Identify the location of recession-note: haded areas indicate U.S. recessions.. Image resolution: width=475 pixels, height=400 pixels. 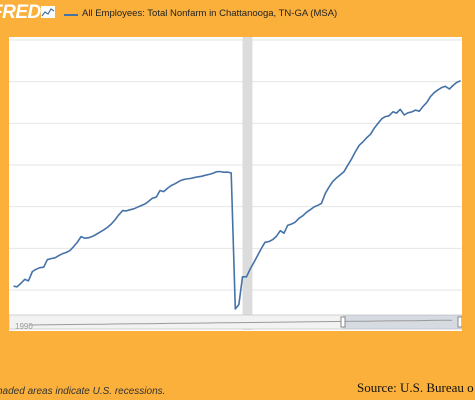
(83, 391).